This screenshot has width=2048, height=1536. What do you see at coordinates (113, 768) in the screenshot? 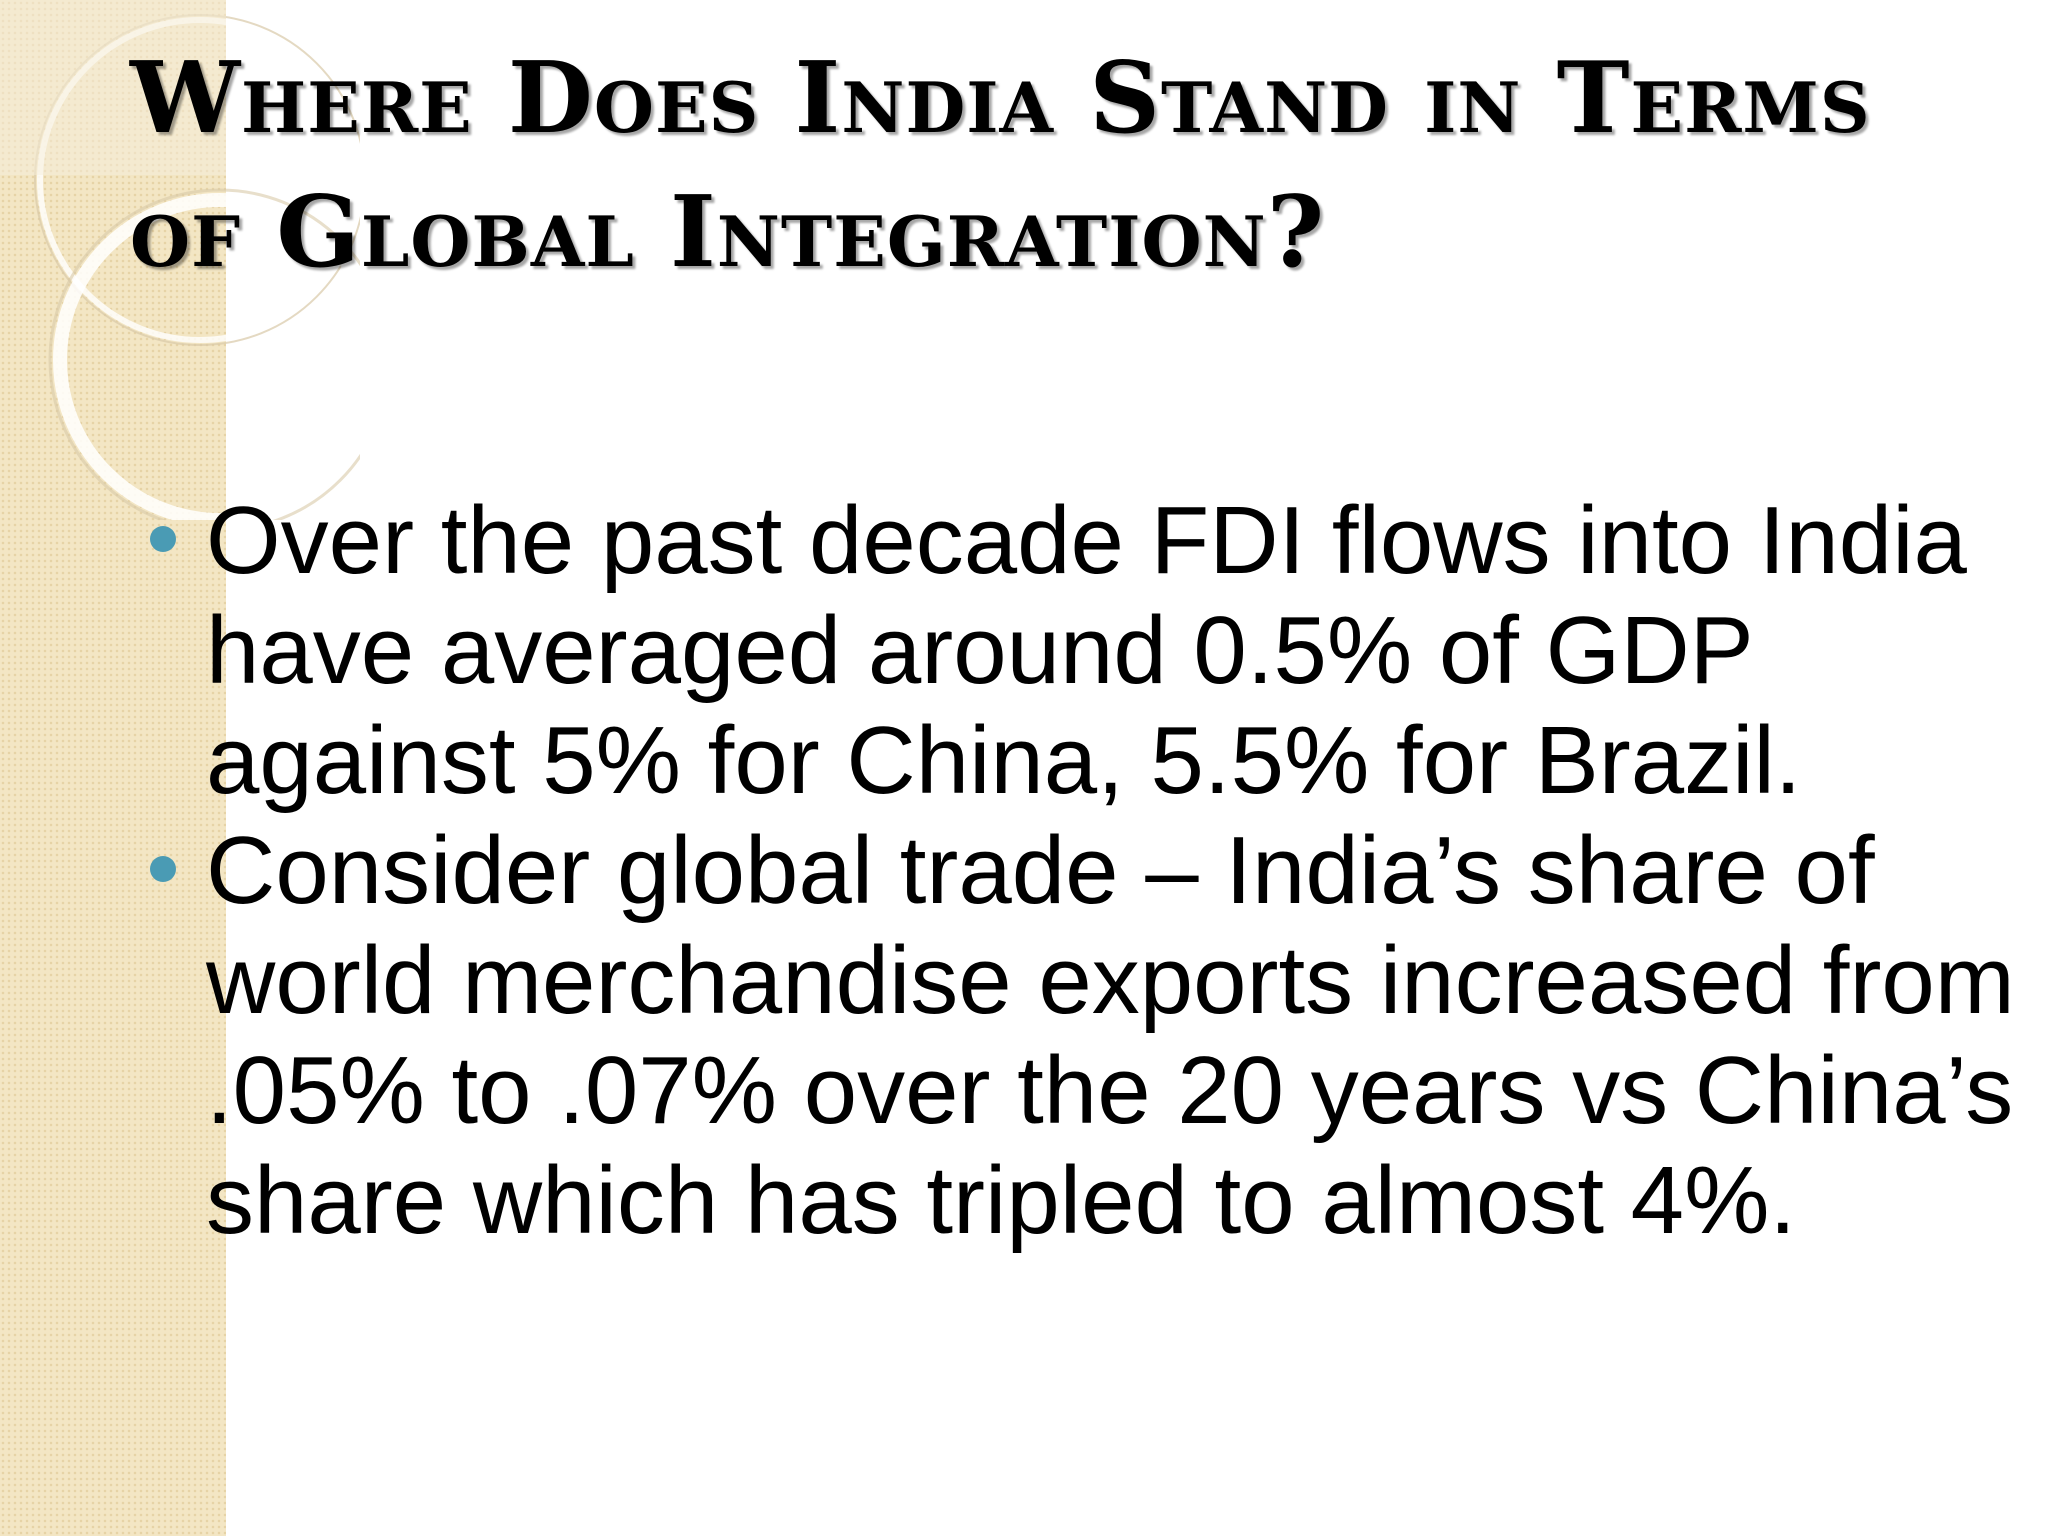
I see `side-strip` at bounding box center [113, 768].